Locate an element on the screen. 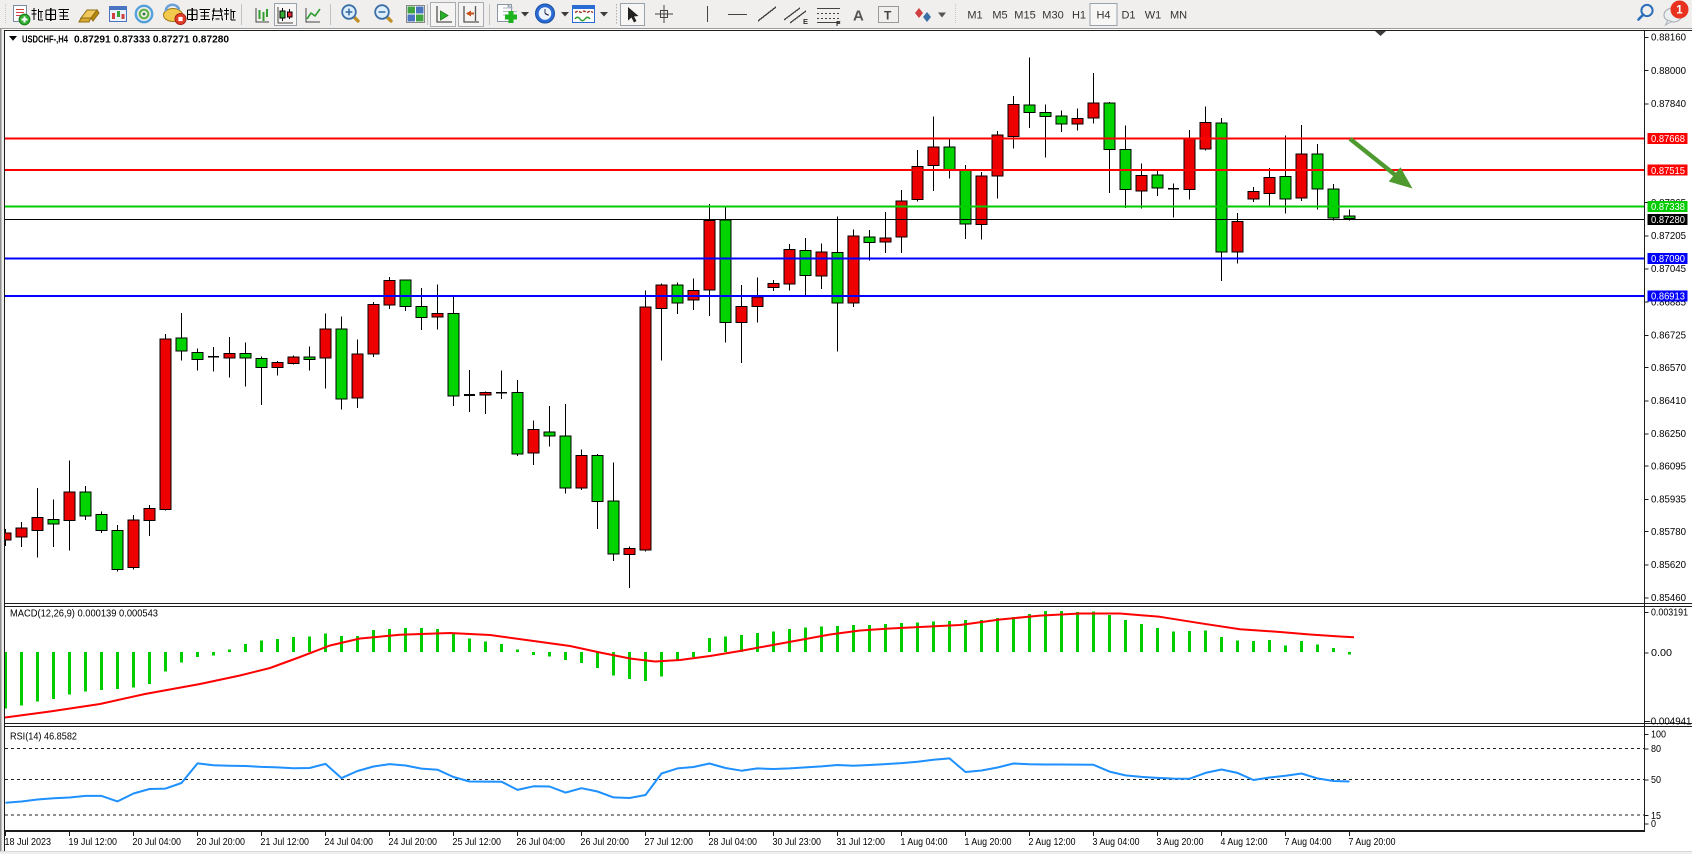 Image resolution: width=1692 pixels, height=854 pixels. svg-text: 0.86725 is located at coordinates (1668, 336).